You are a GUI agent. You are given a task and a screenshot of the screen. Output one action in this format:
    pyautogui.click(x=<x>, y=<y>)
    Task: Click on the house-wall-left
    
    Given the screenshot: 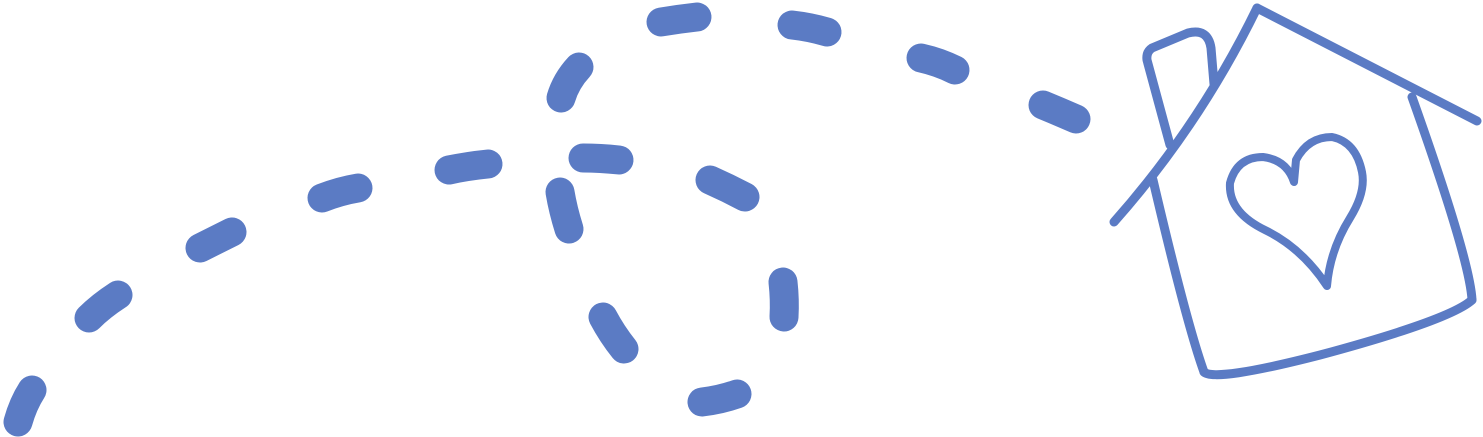 What is the action you would take?
    pyautogui.click(x=1178, y=276)
    